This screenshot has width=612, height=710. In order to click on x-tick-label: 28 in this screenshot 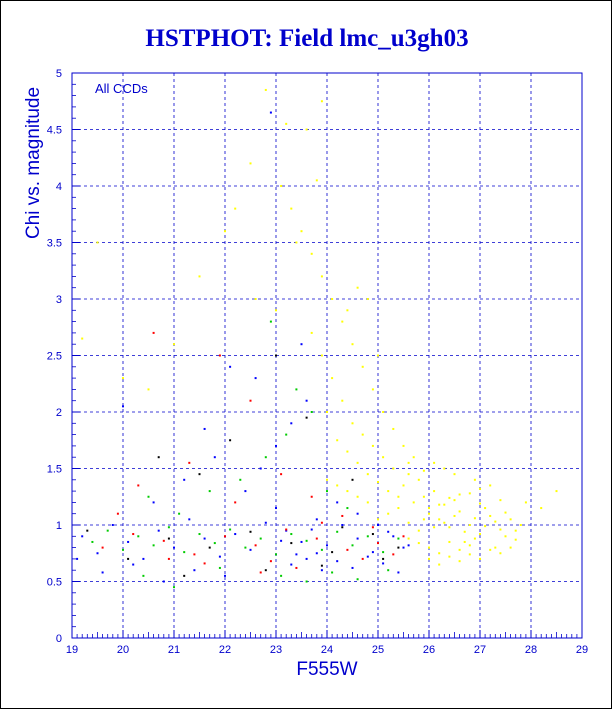, I will do `click(531, 650)`.